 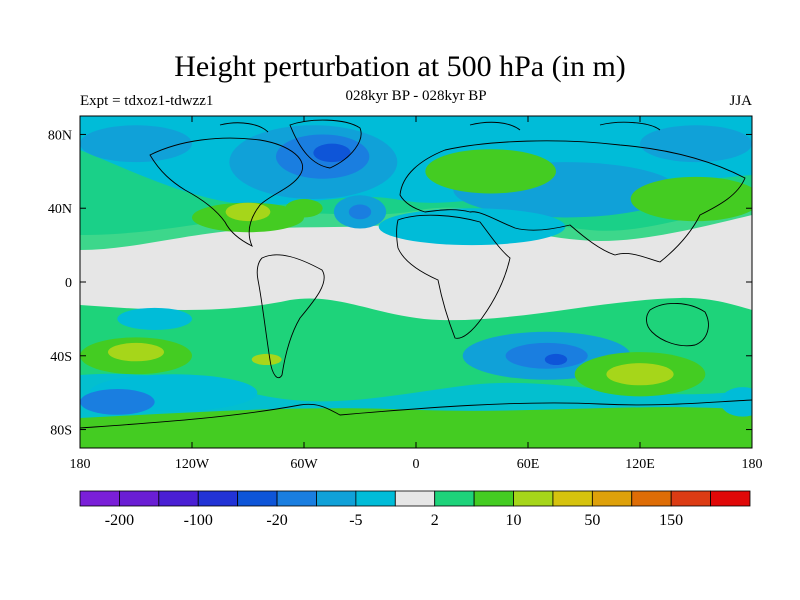 What do you see at coordinates (416, 464) in the screenshot?
I see `lon-tick-label: 0` at bounding box center [416, 464].